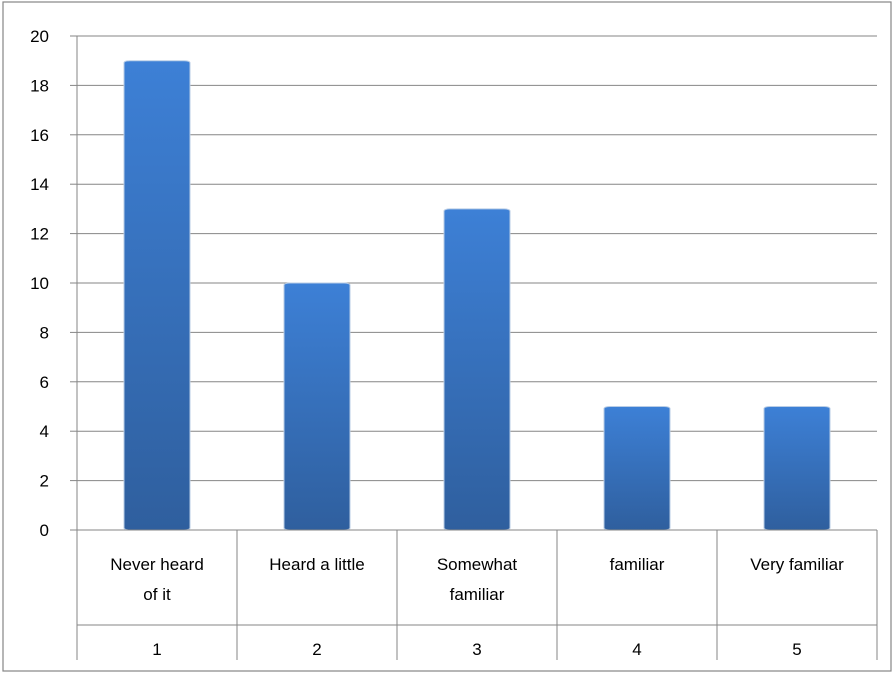 The height and width of the screenshot is (674, 896). I want to click on x-category-label: Somewhat, so click(477, 564).